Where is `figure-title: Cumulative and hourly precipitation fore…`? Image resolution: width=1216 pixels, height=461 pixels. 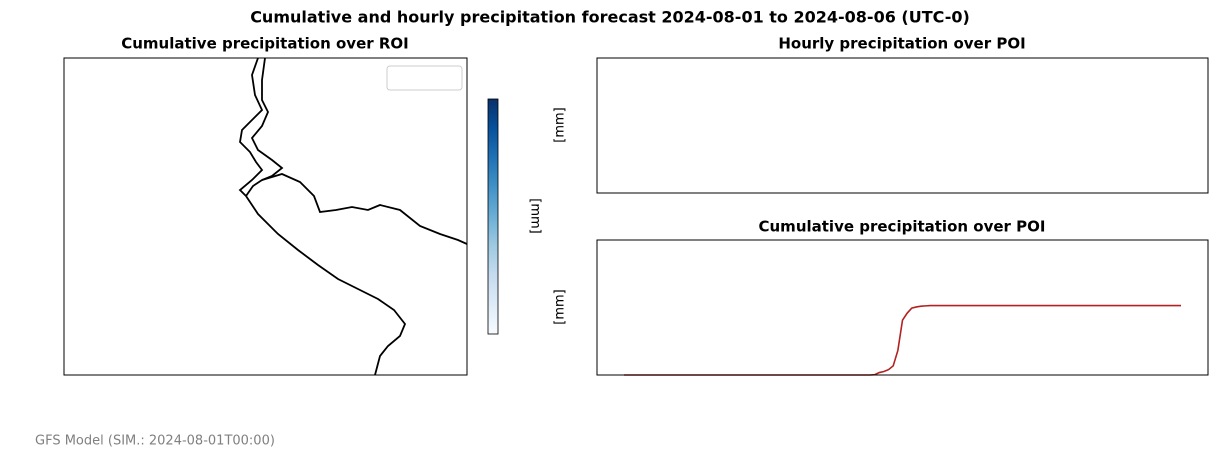 figure-title: Cumulative and hourly precipitation fore… is located at coordinates (610, 17).